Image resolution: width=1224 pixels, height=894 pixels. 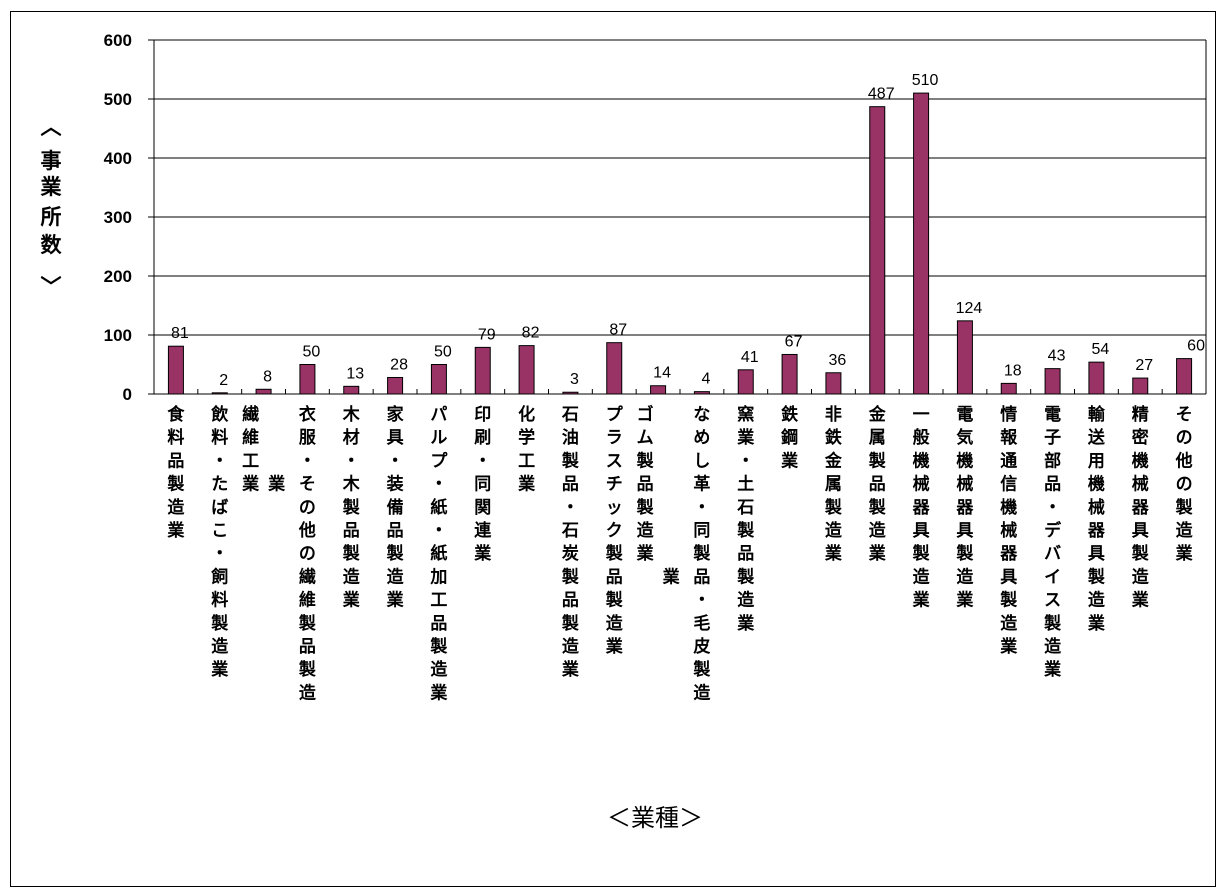 What do you see at coordinates (51, 217) in the screenshot?
I see `y-axis-title-char: 所` at bounding box center [51, 217].